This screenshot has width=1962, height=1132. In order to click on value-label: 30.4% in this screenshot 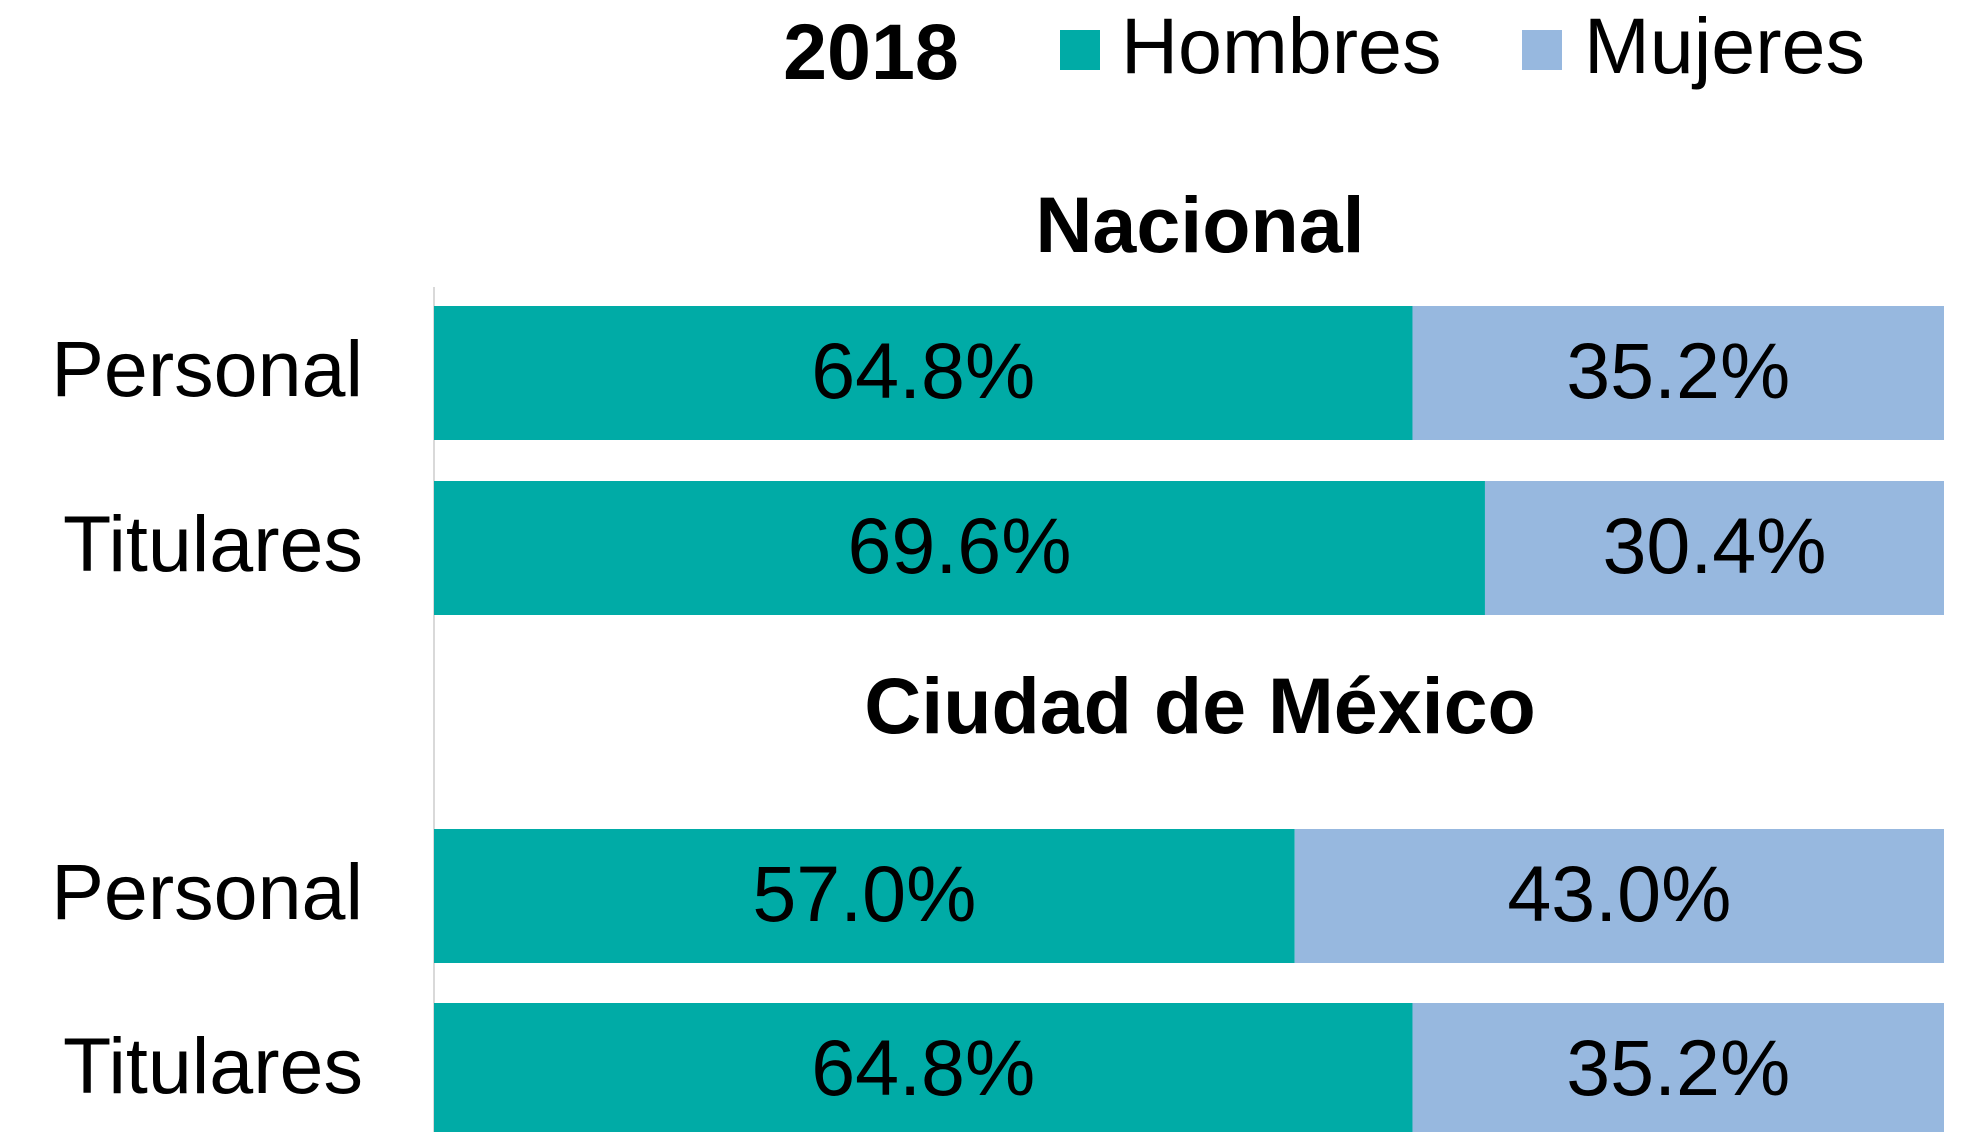, I will do `click(1714, 545)`.